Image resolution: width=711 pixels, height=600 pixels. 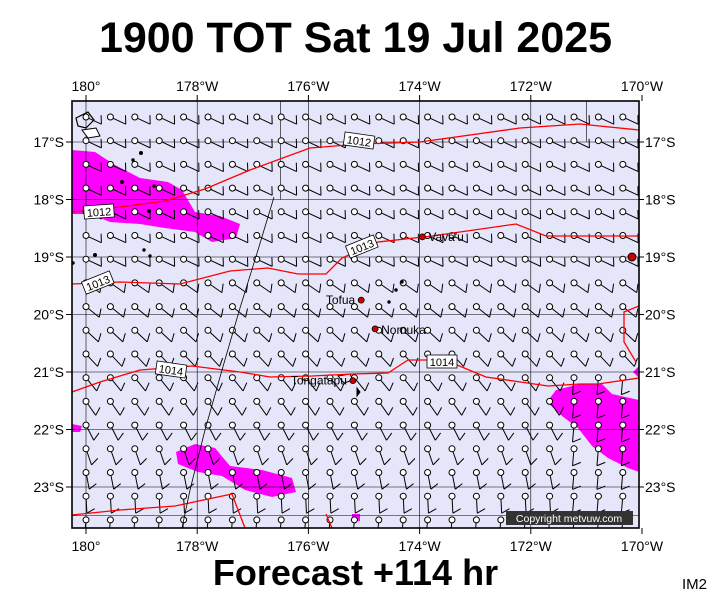 What do you see at coordinates (660, 315) in the screenshot?
I see `latitude-tick-label: 20°S` at bounding box center [660, 315].